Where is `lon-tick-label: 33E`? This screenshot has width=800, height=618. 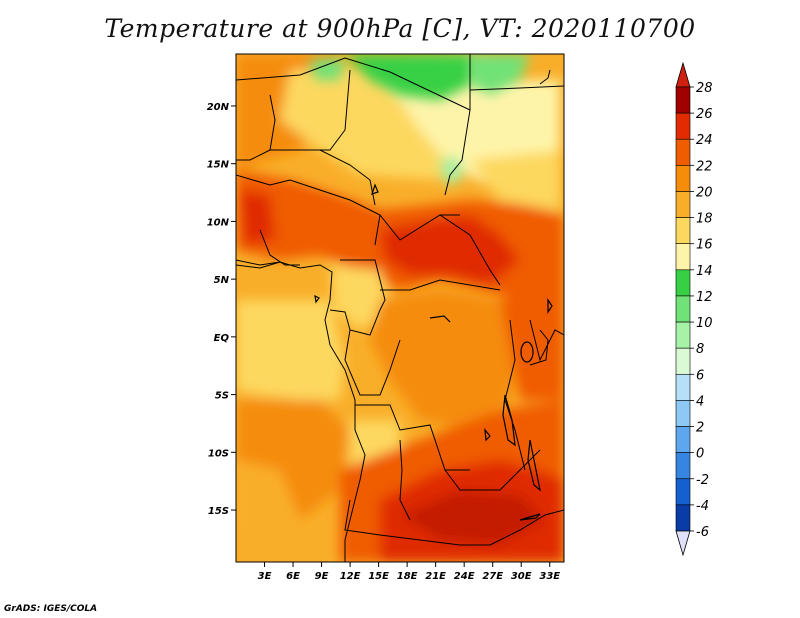 lon-tick-label: 33E is located at coordinates (549, 576).